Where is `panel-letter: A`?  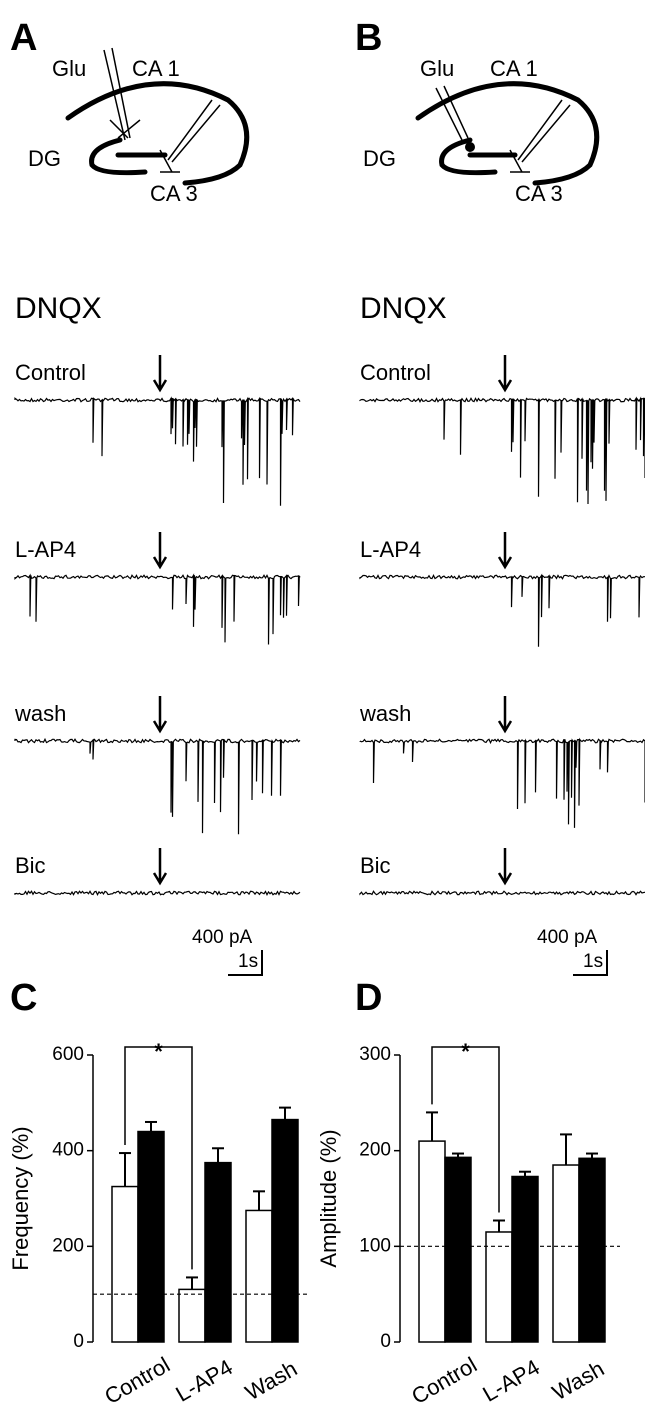 panel-letter: A is located at coordinates (23, 38).